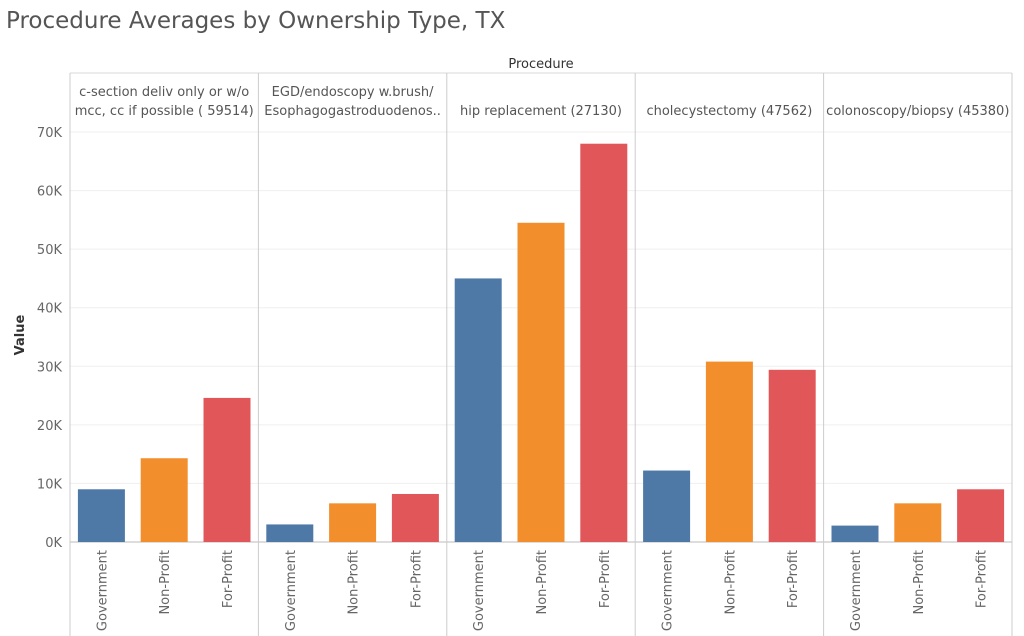  I want to click on panel-label: c-section deliv only or w/o, so click(164, 92).